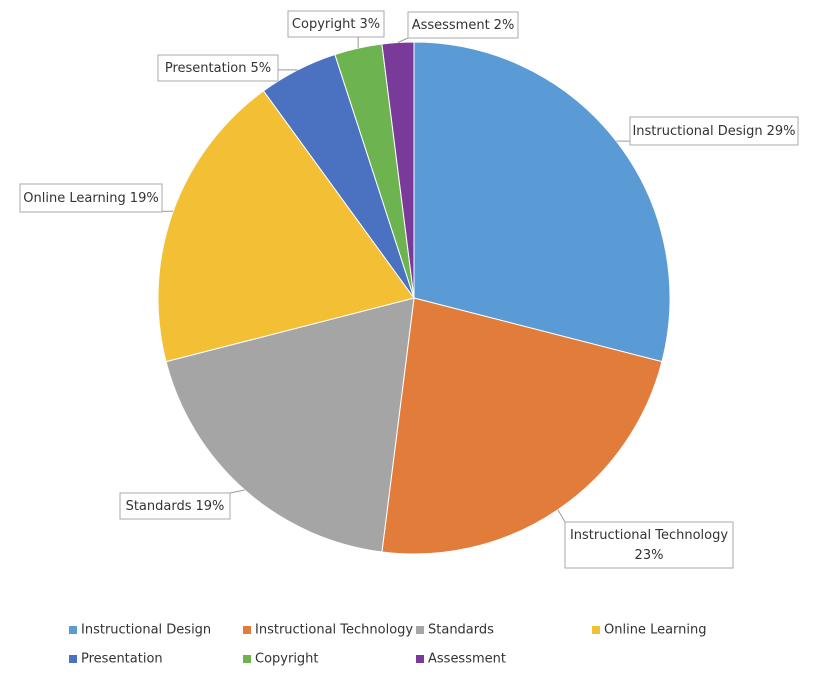  Describe the element at coordinates (334, 630) in the screenshot. I see `legend-label: Instructional Technology` at that location.